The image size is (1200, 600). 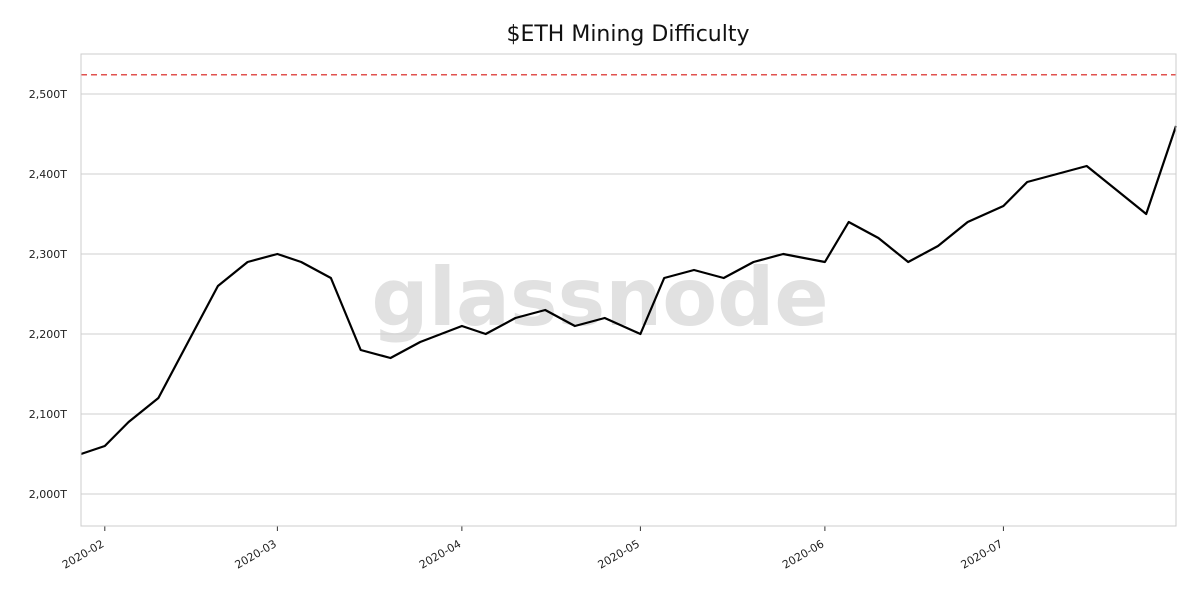 I want to click on y-tick-label: 2,400T, so click(x=48, y=174).